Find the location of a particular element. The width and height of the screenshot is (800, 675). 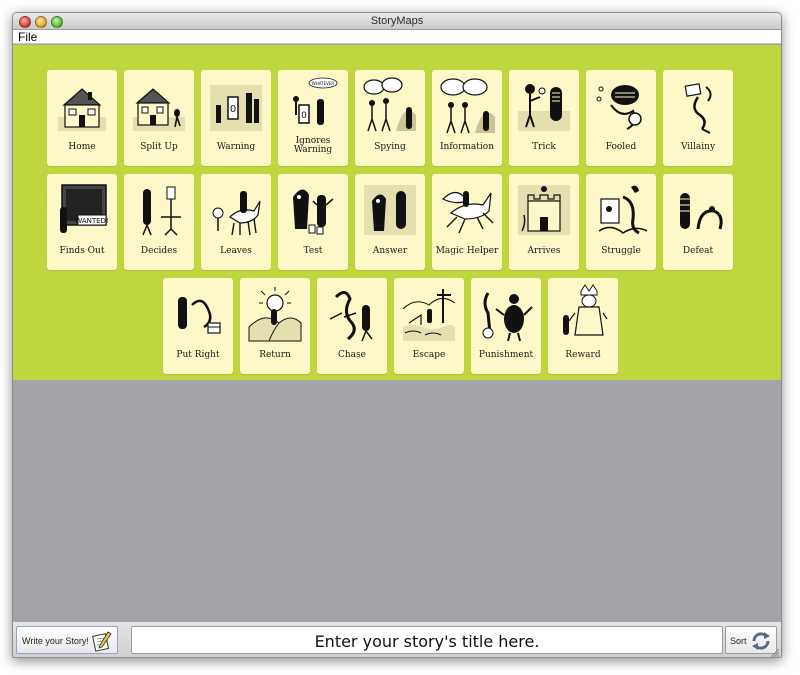

card-defeat: Defeat is located at coordinates (698, 222).